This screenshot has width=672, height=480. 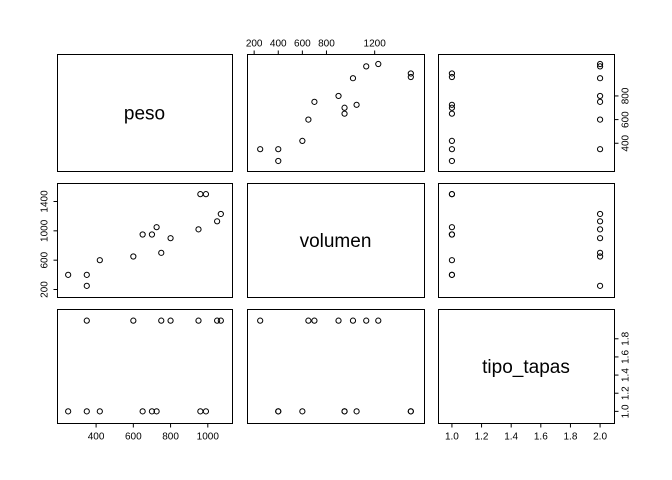 What do you see at coordinates (336, 113) in the screenshot?
I see `panel-r1-c2` at bounding box center [336, 113].